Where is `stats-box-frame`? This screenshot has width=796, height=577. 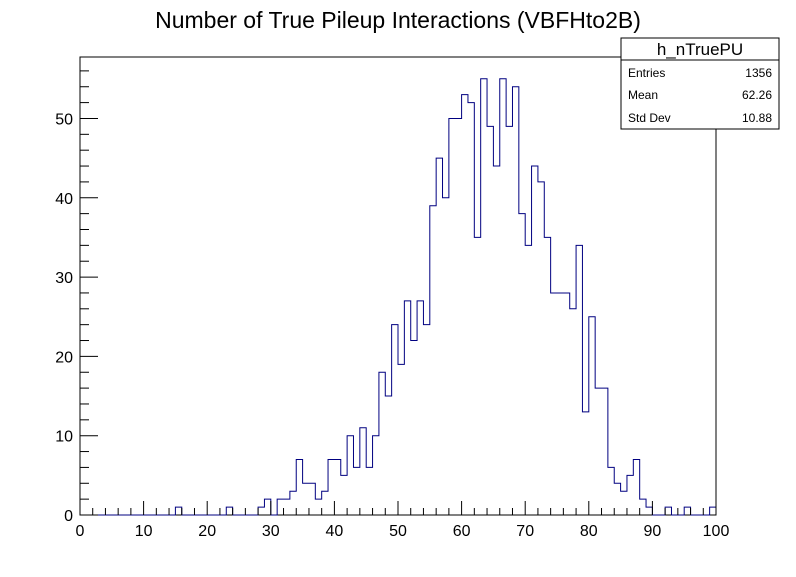 stats-box-frame is located at coordinates (700, 83).